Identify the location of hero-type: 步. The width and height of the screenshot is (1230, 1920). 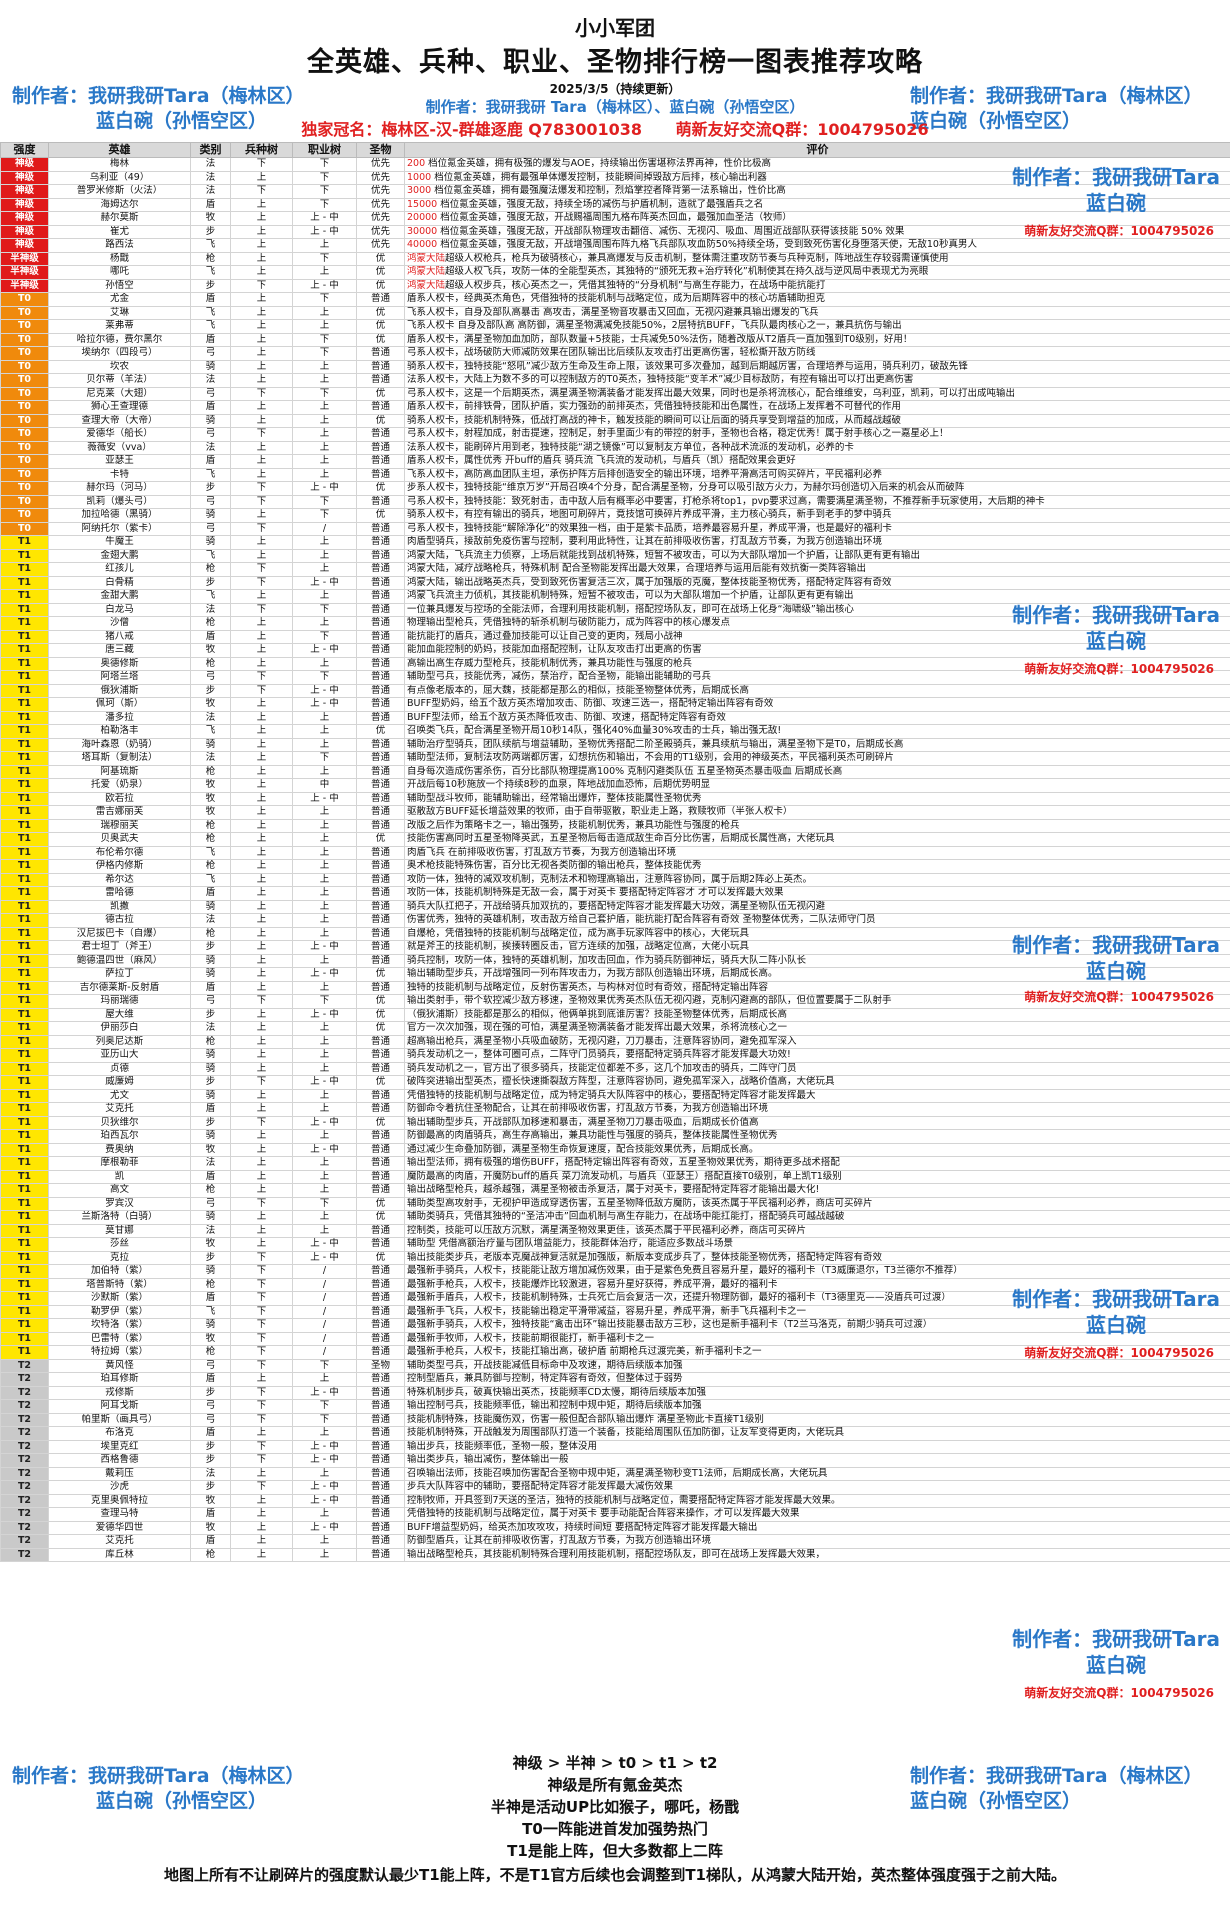
(210, 1487).